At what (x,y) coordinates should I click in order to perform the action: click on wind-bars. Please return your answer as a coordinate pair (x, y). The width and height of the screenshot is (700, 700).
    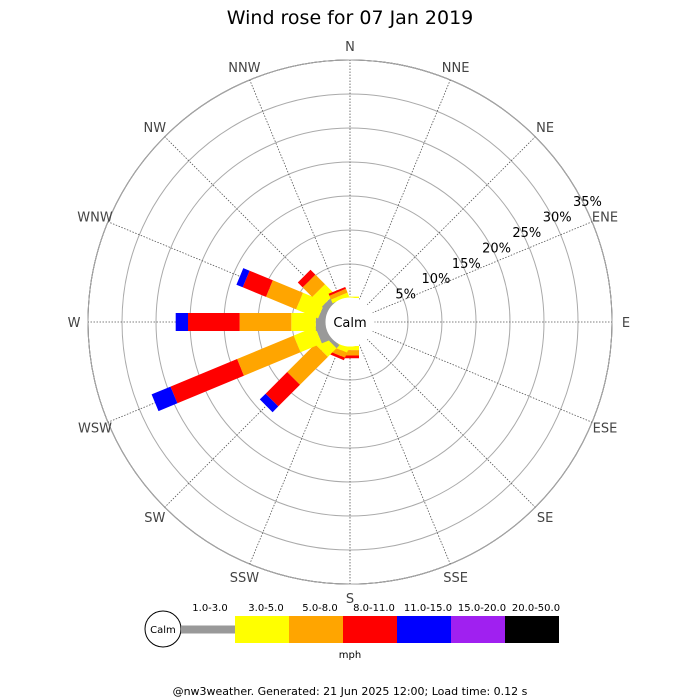
    Looking at the image, I should click on (255, 340).